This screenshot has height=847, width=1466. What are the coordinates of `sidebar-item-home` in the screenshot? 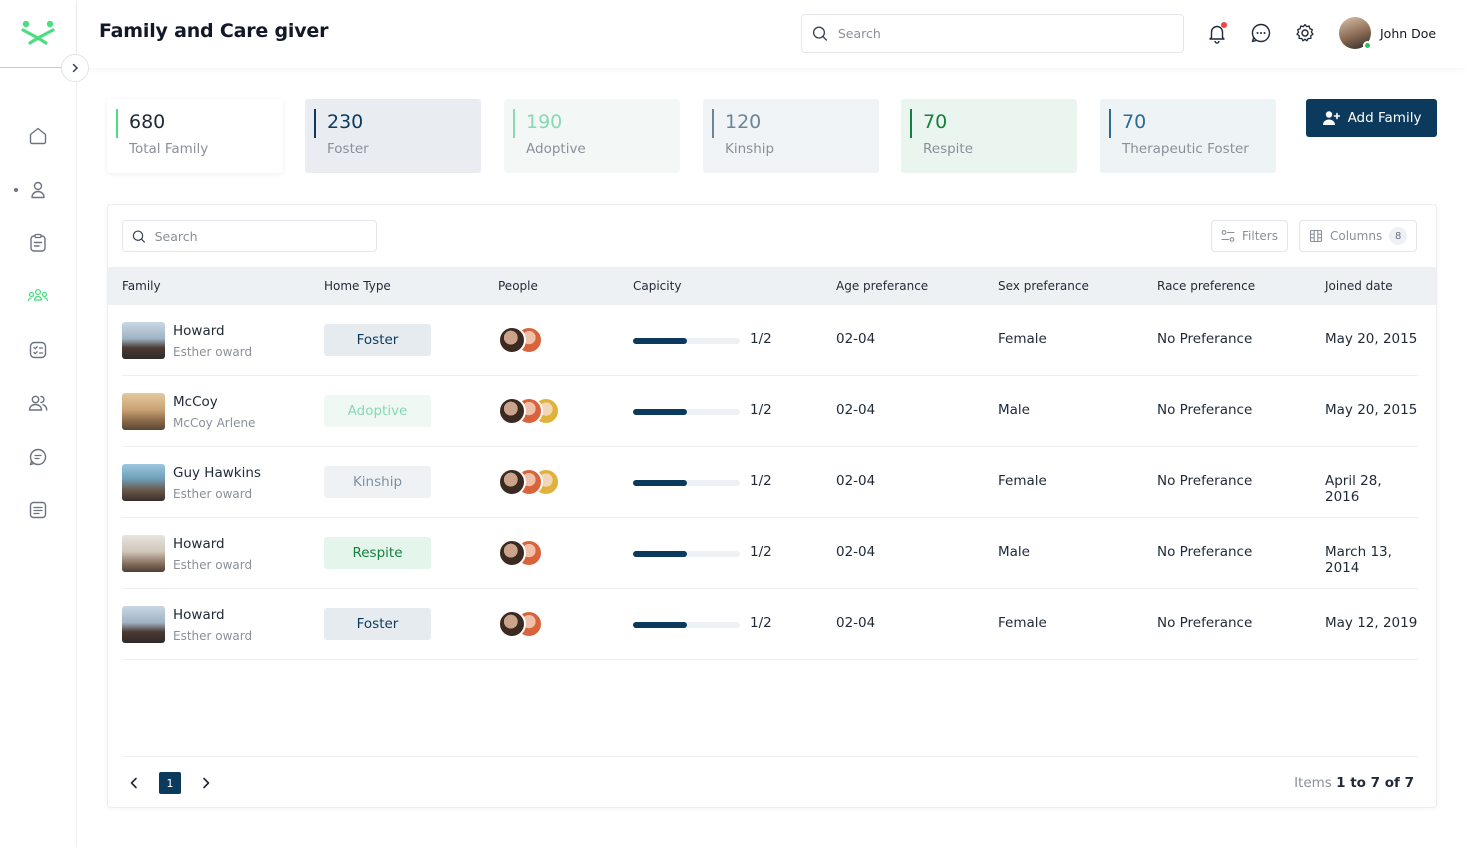 It's located at (38, 136).